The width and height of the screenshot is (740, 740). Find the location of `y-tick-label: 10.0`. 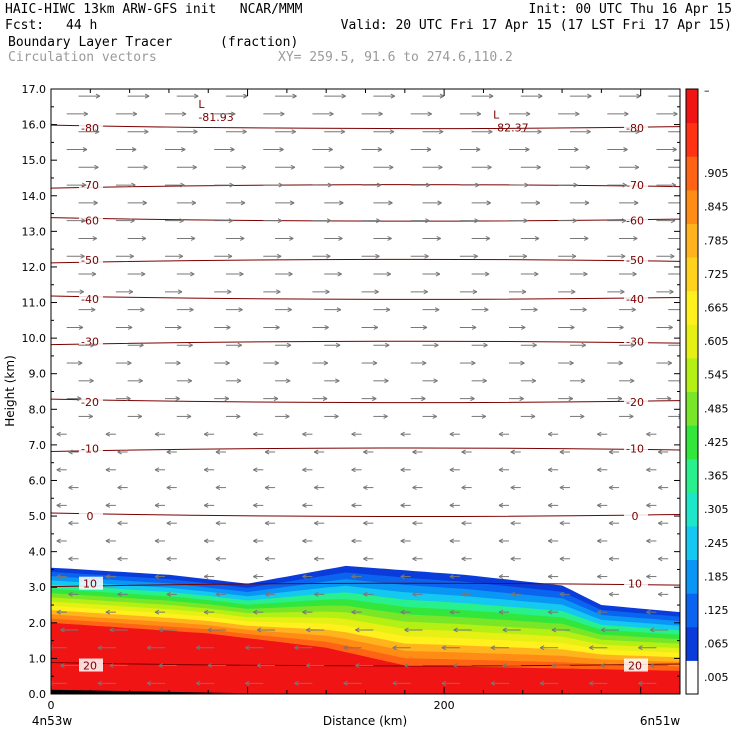

y-tick-label: 10.0 is located at coordinates (34, 338).